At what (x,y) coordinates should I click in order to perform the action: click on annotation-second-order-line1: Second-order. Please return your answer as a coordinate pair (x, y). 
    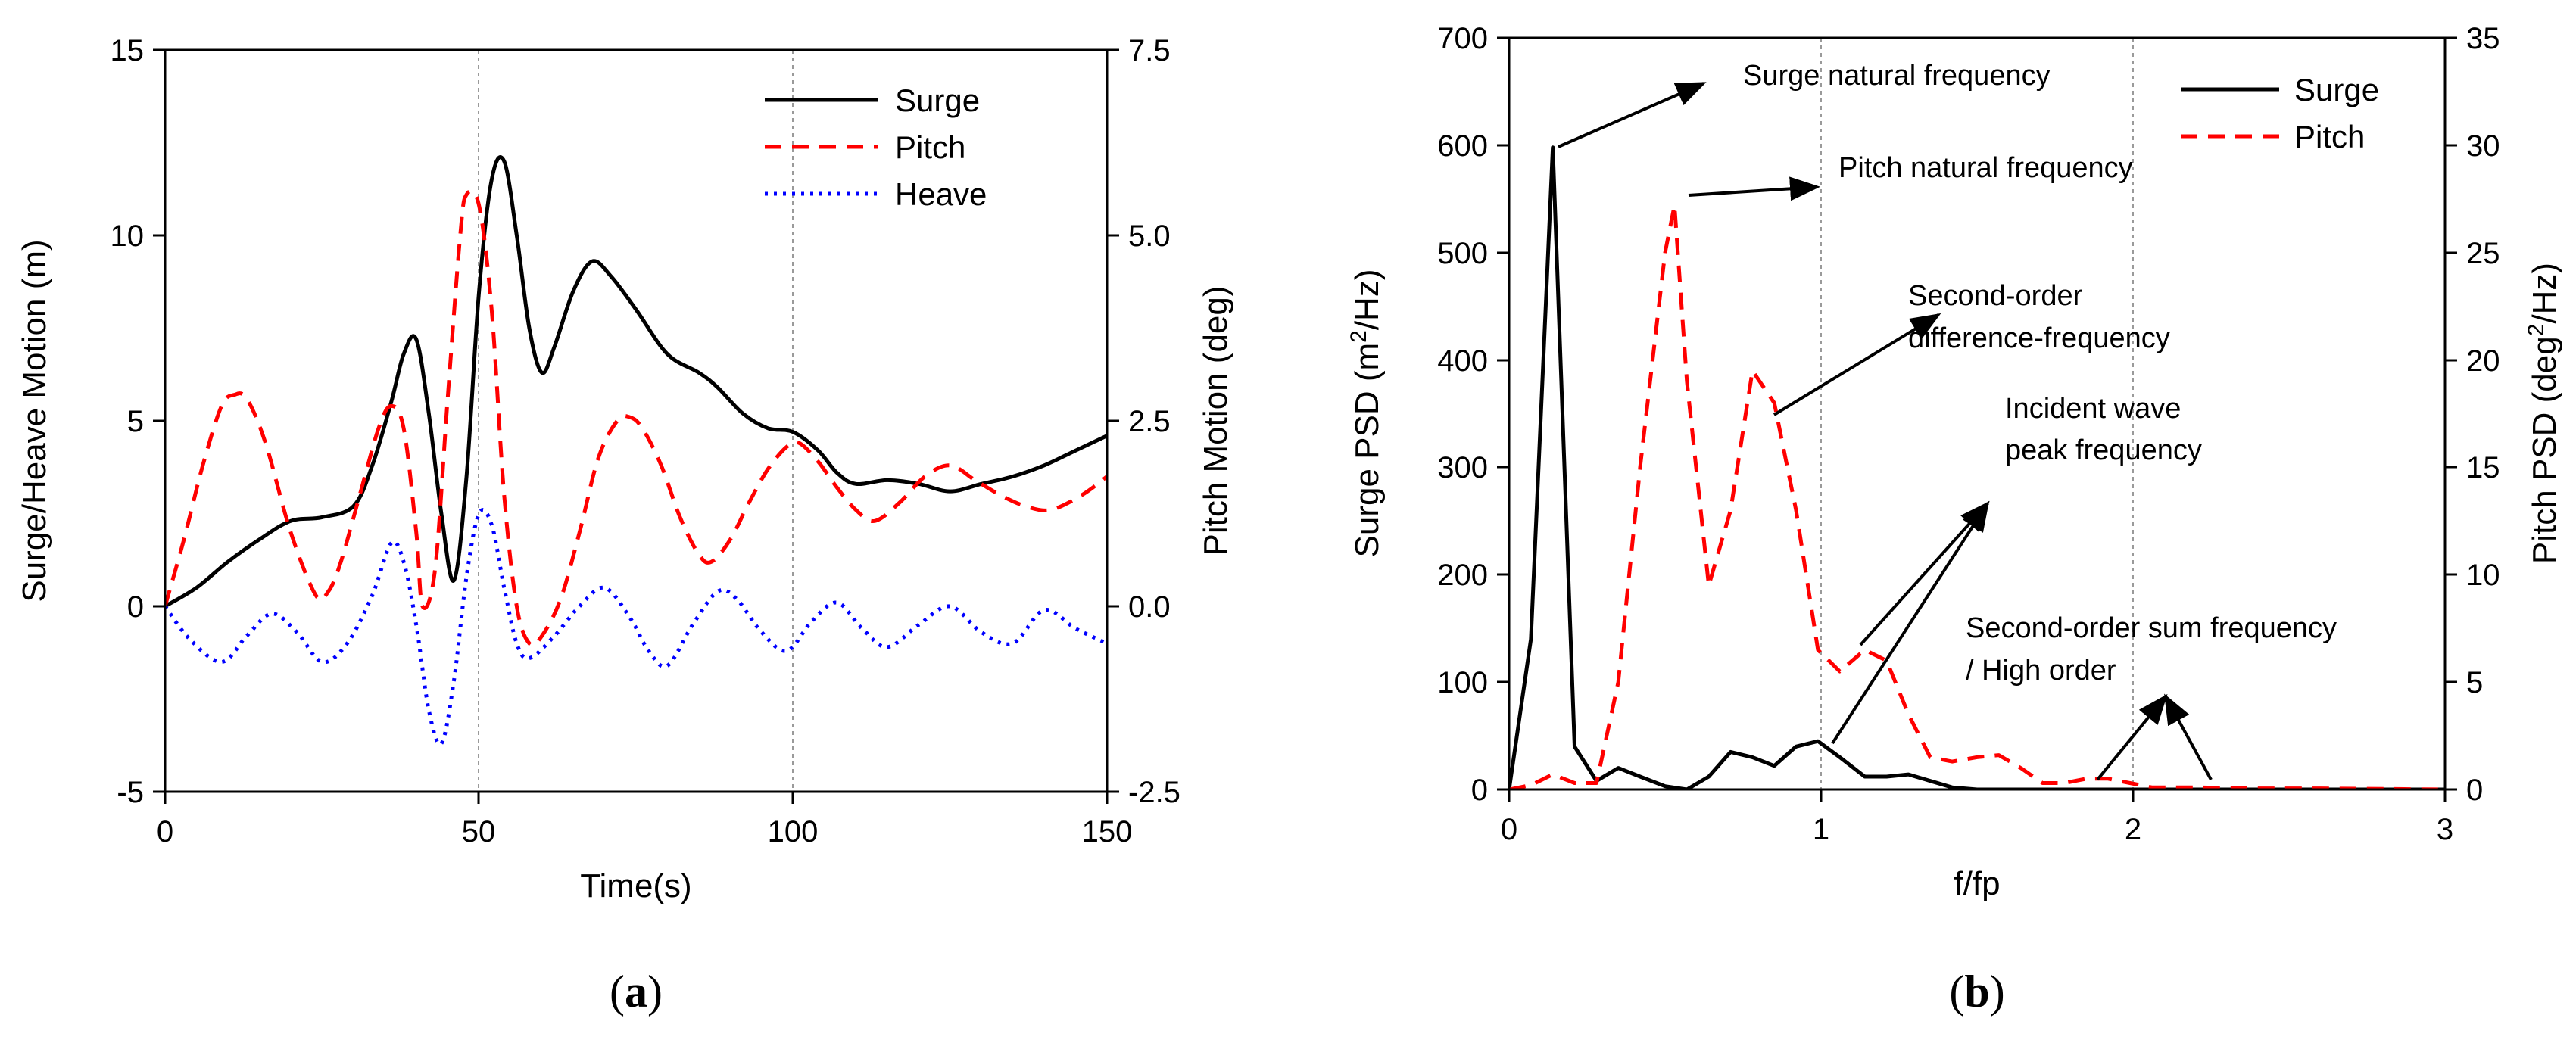
    Looking at the image, I should click on (1995, 296).